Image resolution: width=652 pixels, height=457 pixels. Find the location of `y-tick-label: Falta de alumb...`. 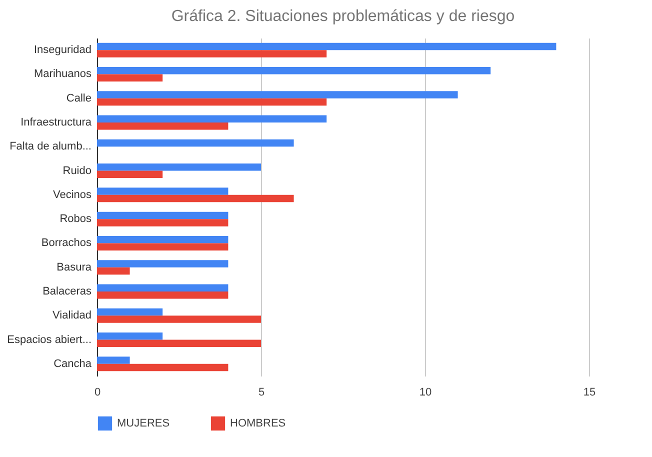

y-tick-label: Falta de alumb... is located at coordinates (51, 146).